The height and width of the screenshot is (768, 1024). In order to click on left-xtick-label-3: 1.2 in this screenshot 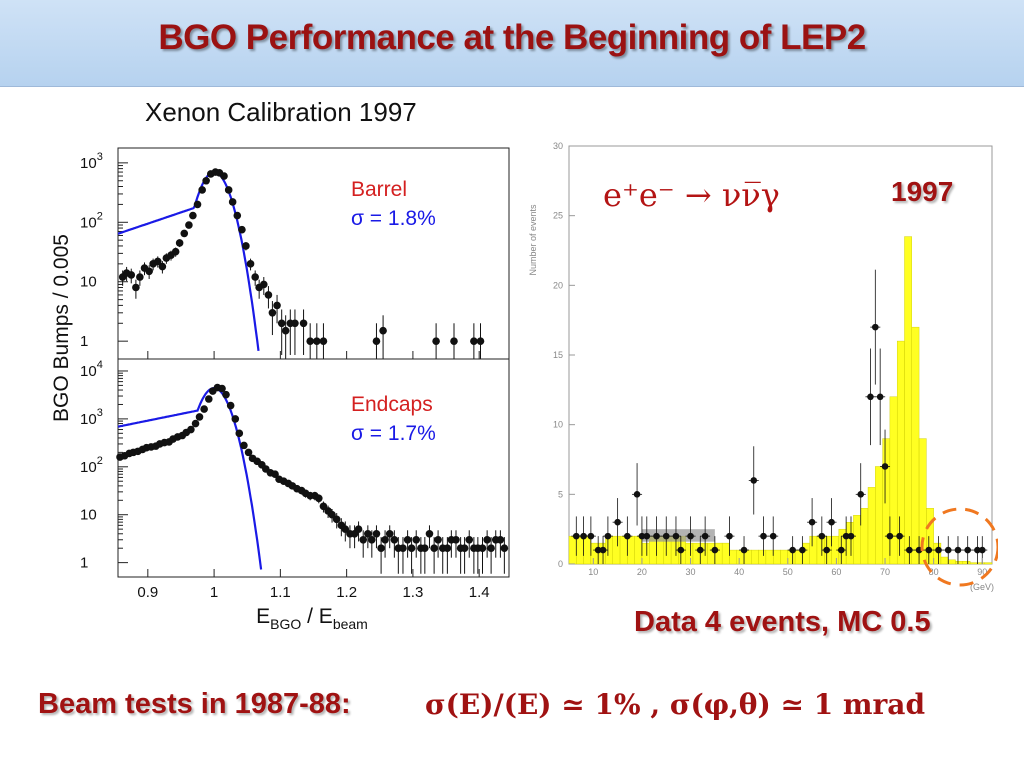, I will do `click(346, 592)`.